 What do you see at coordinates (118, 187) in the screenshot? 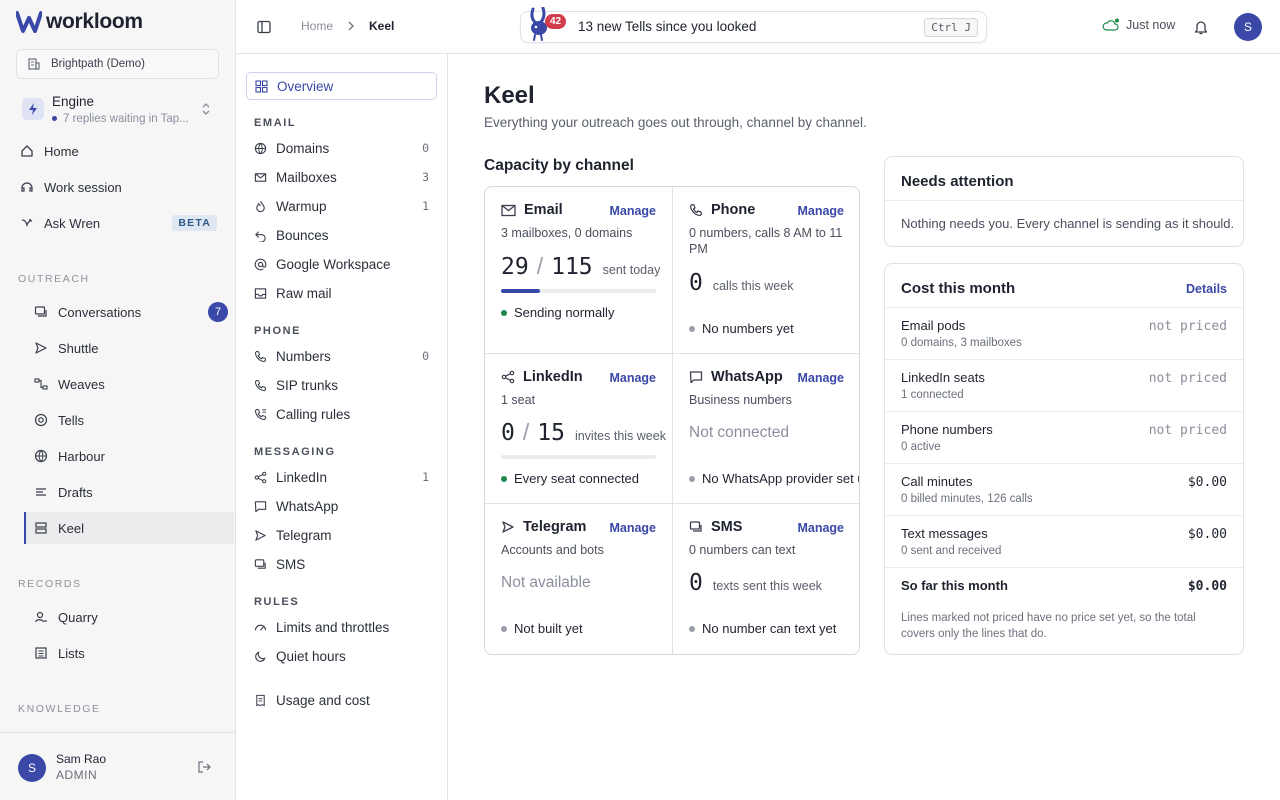
I see `nav-work-session: Work session` at bounding box center [118, 187].